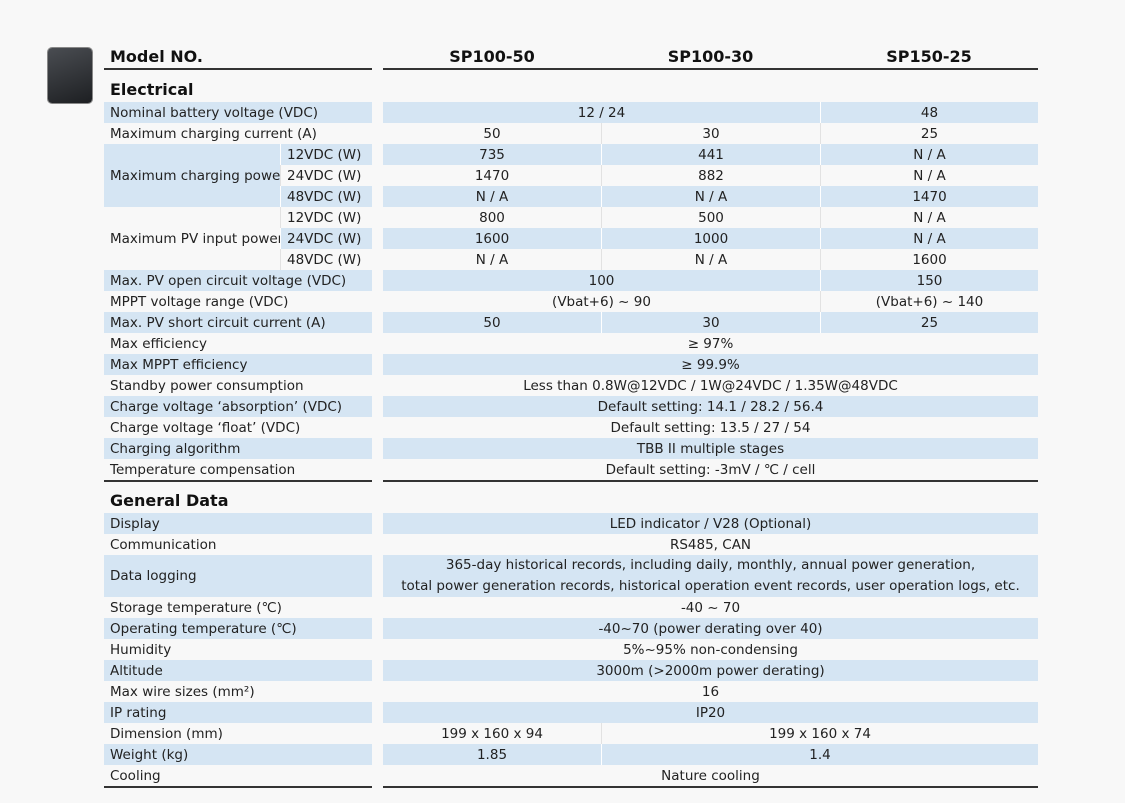 The image size is (1125, 803). What do you see at coordinates (192, 175) in the screenshot?
I see `row-label: Maximum charging power` at bounding box center [192, 175].